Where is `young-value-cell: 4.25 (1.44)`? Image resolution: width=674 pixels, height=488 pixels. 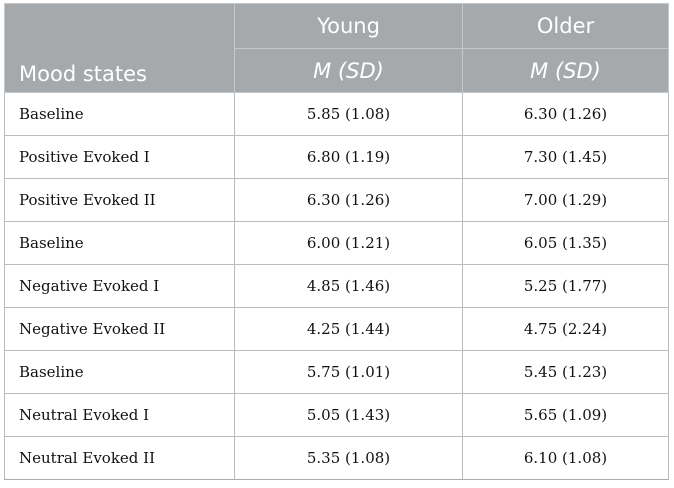
young-value-cell: 4.25 (1.44) is located at coordinates (348, 329).